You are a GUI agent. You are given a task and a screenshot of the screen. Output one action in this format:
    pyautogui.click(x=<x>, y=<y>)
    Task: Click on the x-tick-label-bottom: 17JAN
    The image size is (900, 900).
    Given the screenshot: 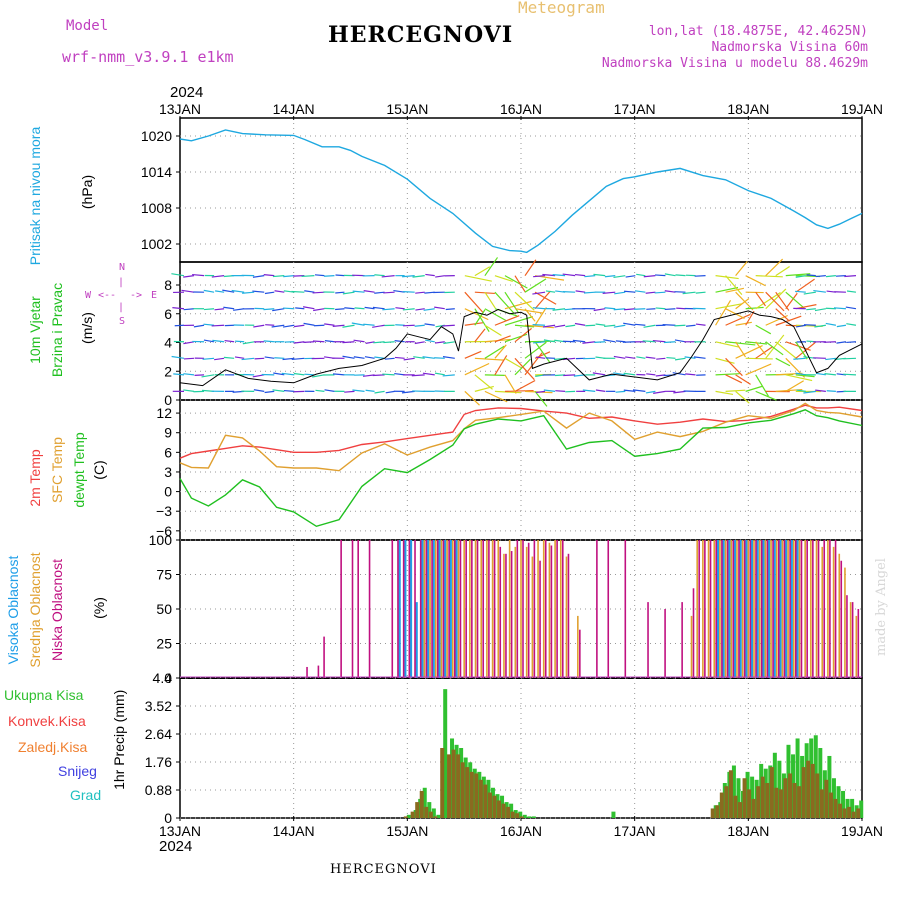 What is the action you would take?
    pyautogui.click(x=635, y=831)
    